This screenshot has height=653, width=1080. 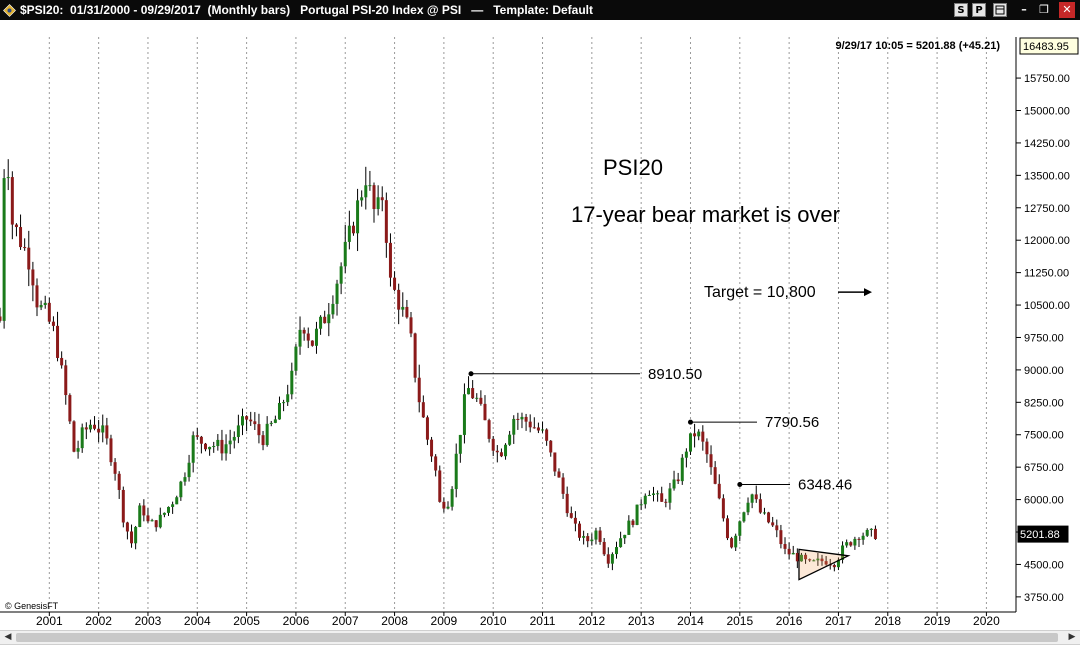 What do you see at coordinates (537, 637) in the screenshot?
I see `scroll-thumb` at bounding box center [537, 637].